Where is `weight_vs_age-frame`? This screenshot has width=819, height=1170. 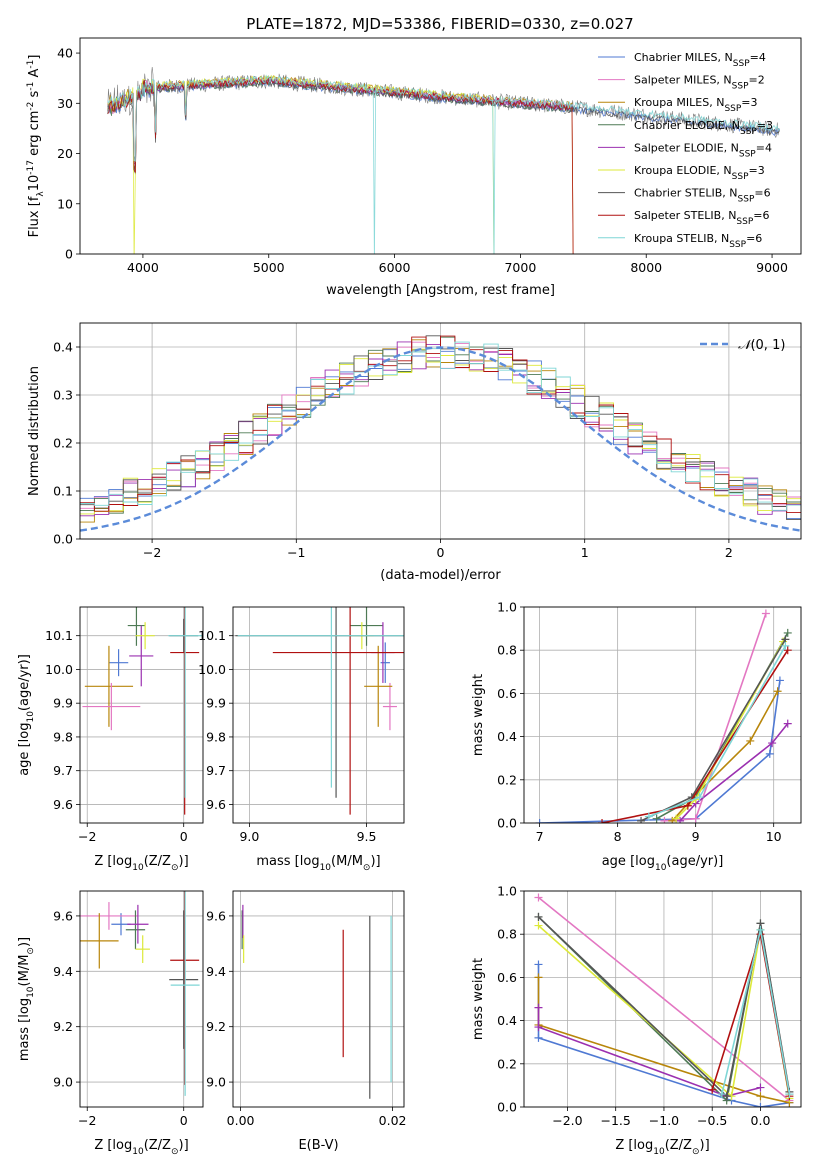 weight_vs_age-frame is located at coordinates (662, 715).